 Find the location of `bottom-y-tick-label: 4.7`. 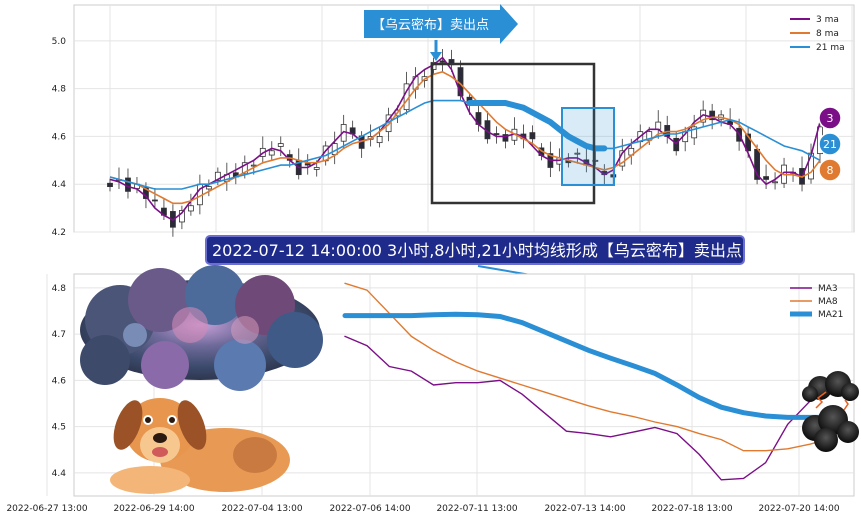

bottom-y-tick-label: 4.7 is located at coordinates (59, 335).